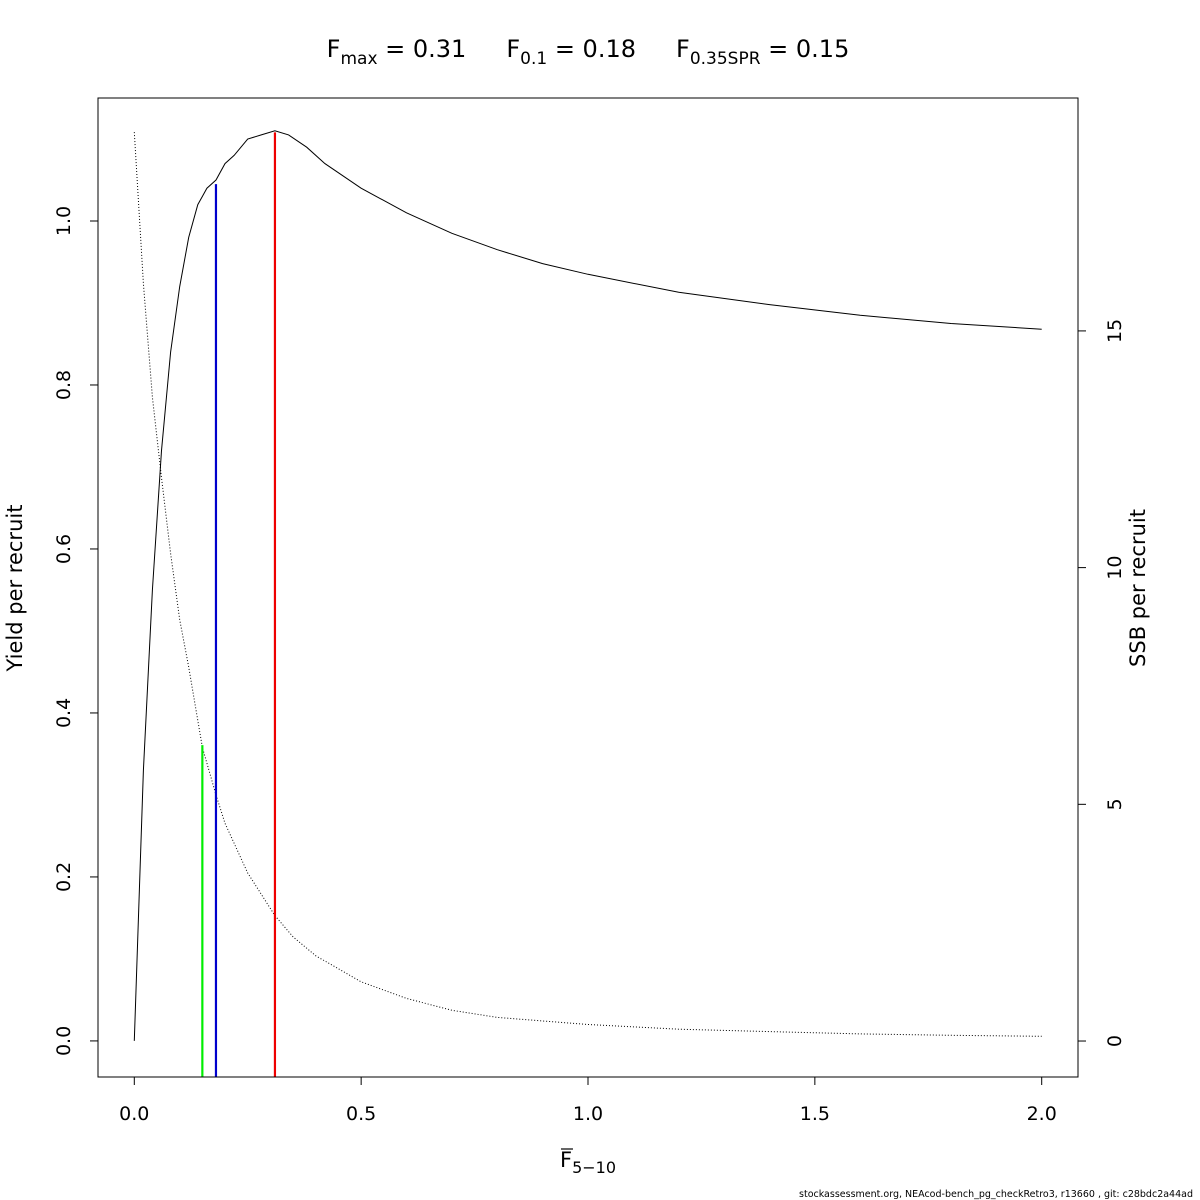 Image resolution: width=1200 pixels, height=1200 pixels. What do you see at coordinates (1102, 683) in the screenshot?
I see `y-axis-right: 0 5 10 15` at bounding box center [1102, 683].